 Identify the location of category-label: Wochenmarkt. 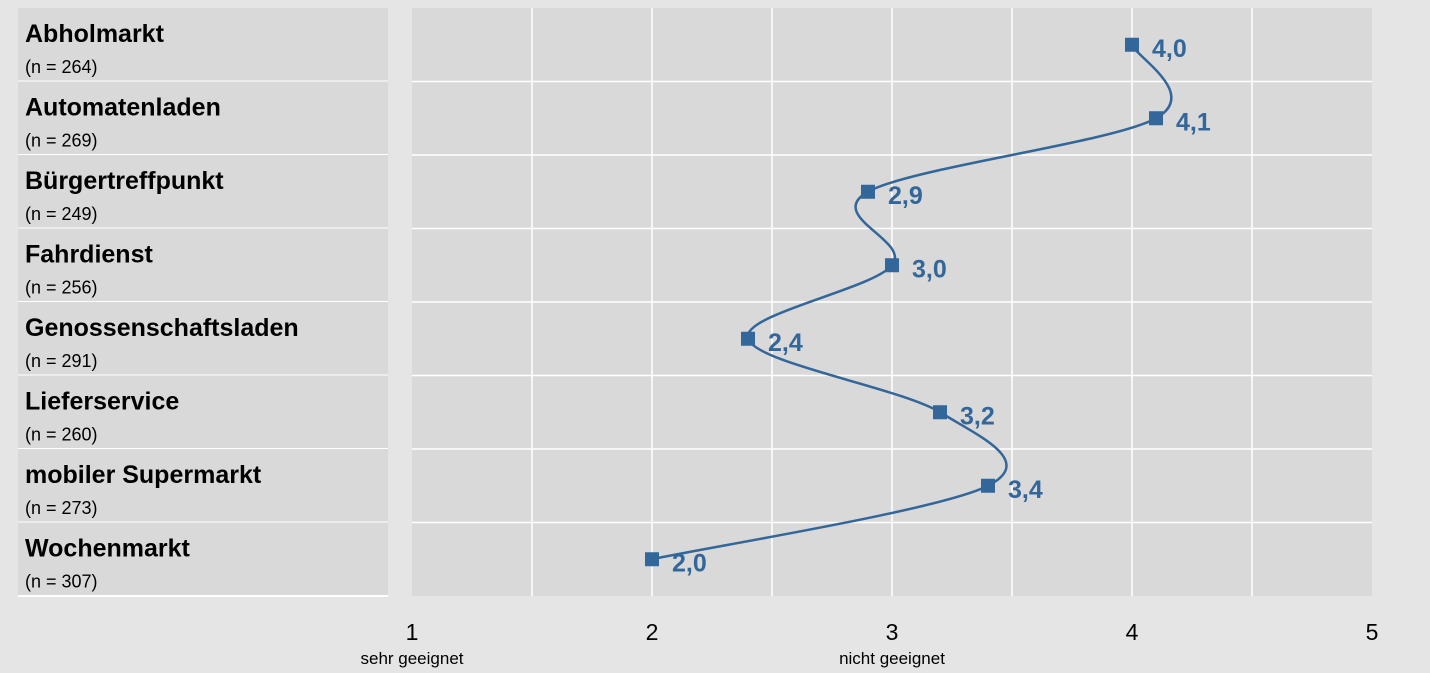
(108, 549).